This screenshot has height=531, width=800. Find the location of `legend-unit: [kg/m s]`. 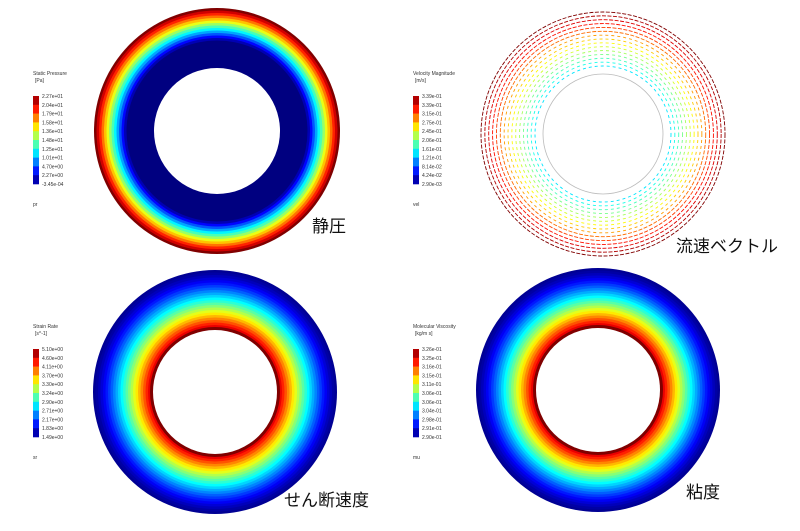

legend-unit: [kg/m s] is located at coordinates (424, 334).